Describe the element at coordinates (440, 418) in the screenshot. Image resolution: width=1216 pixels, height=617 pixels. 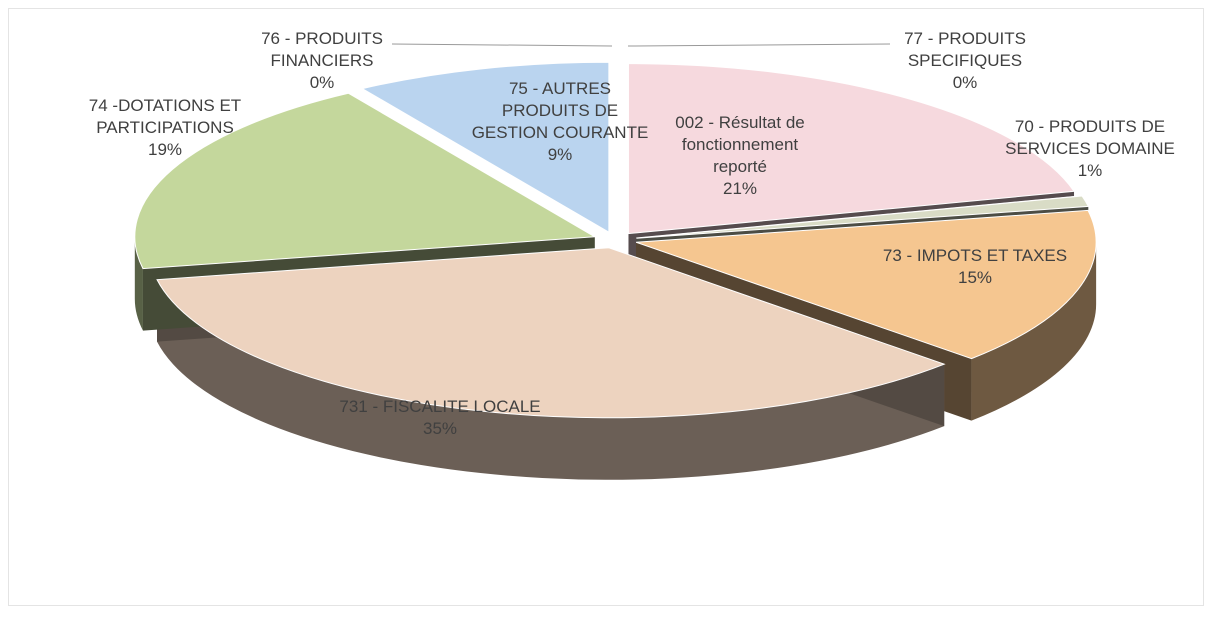
I see `data-label: 731 - FISCALITE LOCALE 35%` at that location.